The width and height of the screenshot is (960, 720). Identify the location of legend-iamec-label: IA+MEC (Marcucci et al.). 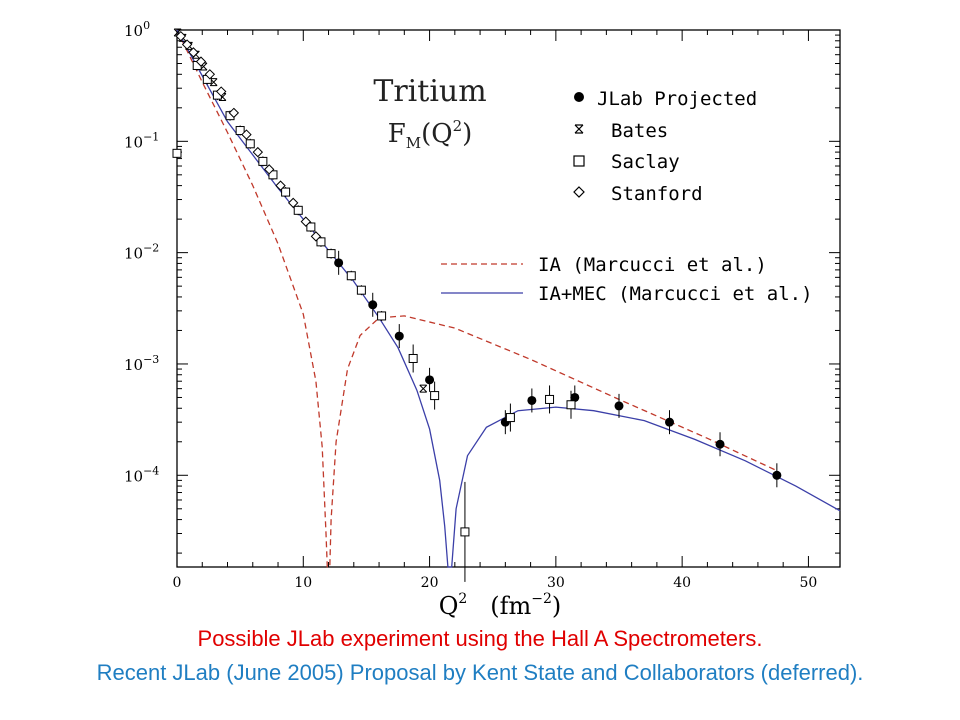
(675, 294).